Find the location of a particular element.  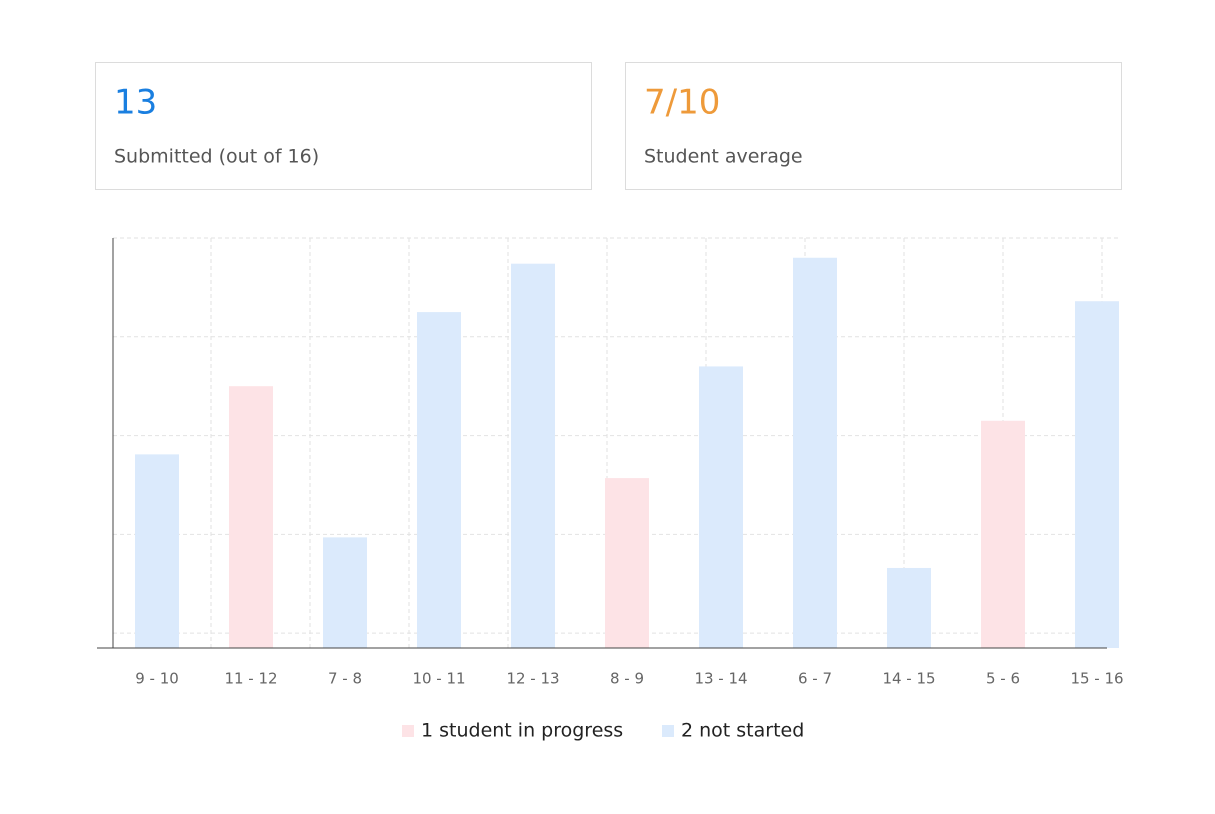

x-tick-label: 15 - 16 is located at coordinates (1096, 679).